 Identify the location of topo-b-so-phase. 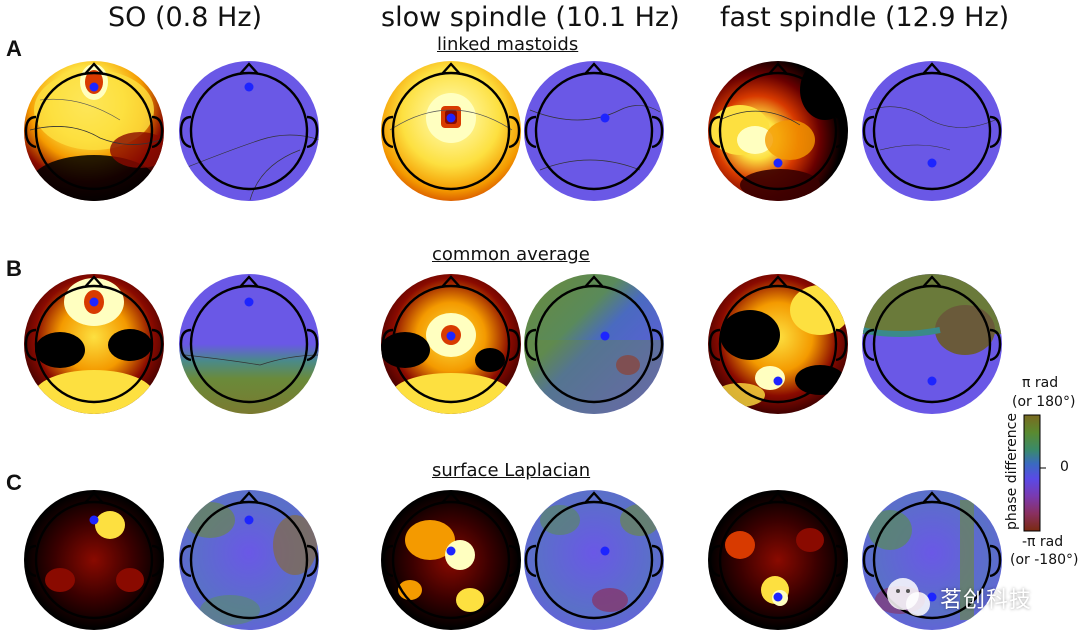
(249, 344).